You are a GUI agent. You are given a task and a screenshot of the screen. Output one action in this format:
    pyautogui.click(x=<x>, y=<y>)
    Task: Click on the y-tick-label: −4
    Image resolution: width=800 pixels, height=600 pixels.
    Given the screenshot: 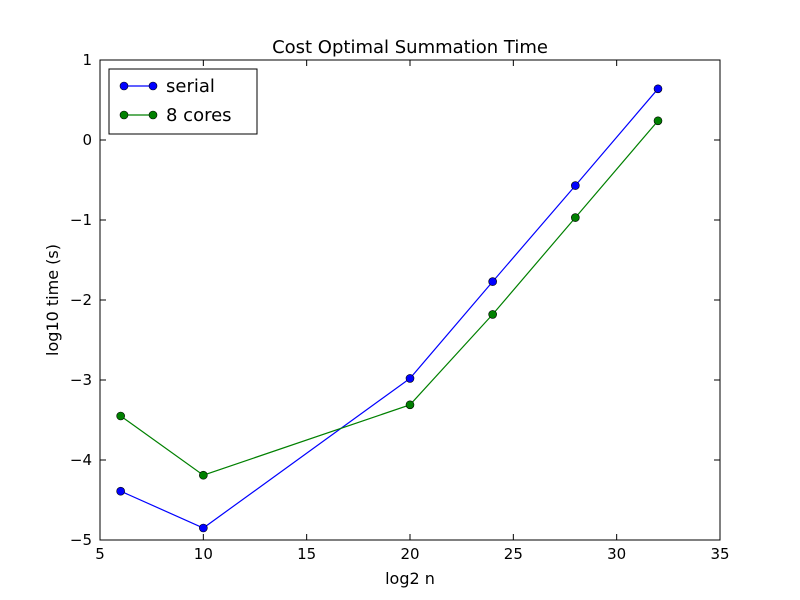 What is the action you would take?
    pyautogui.click(x=81, y=460)
    